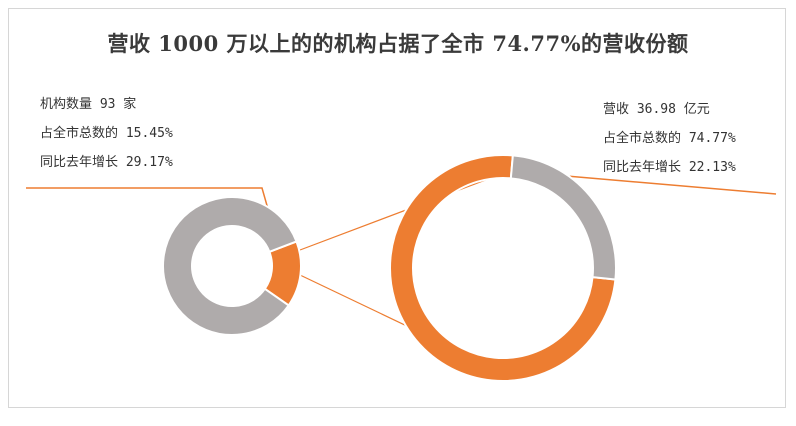 This screenshot has width=796, height=426. Describe the element at coordinates (88, 104) in the screenshot. I see `left-info-count: 机构数量 93 家` at that location.